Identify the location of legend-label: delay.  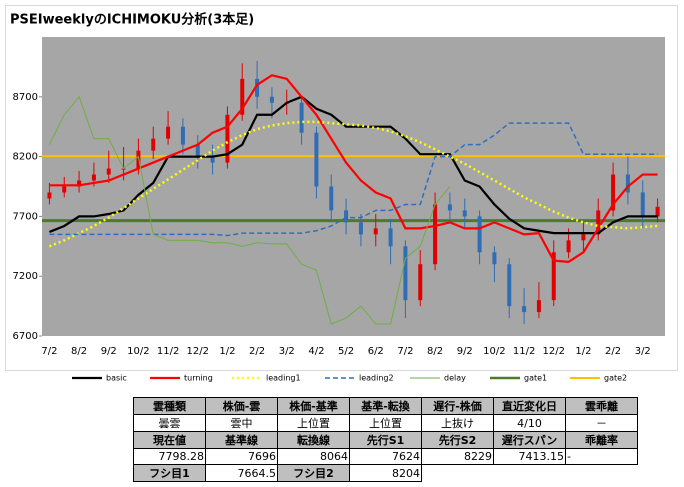
(455, 378).